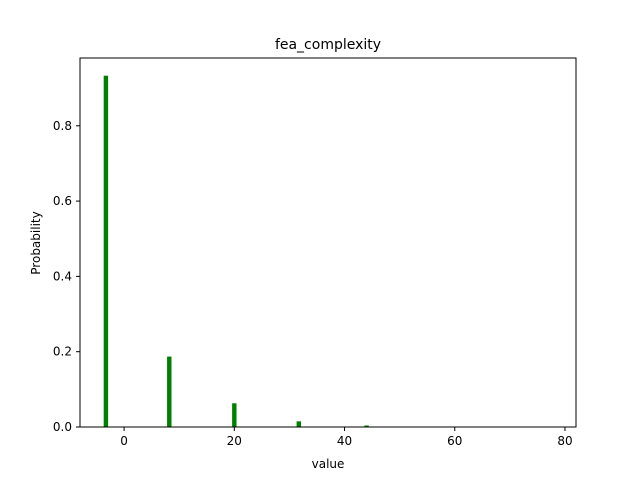  I want to click on y-tick-label-0: 0.0, so click(62, 427).